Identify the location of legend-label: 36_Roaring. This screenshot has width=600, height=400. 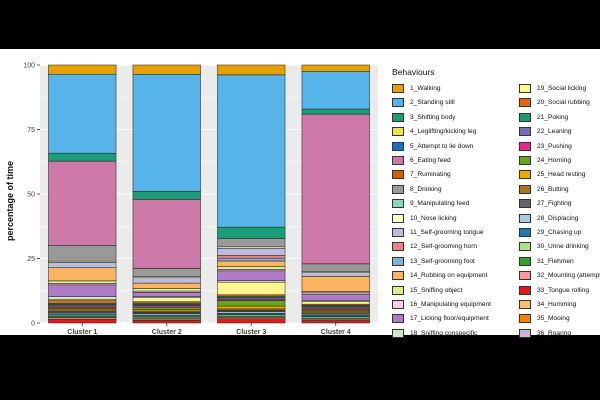
(554, 333).